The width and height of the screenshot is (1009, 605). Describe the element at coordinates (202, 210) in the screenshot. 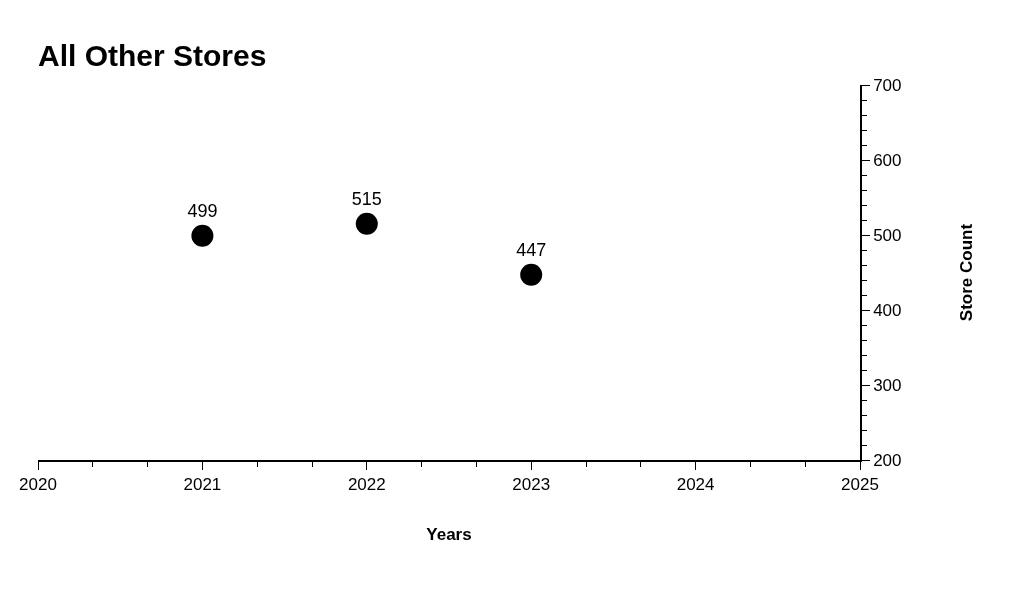

I see `data-label: 499` at that location.